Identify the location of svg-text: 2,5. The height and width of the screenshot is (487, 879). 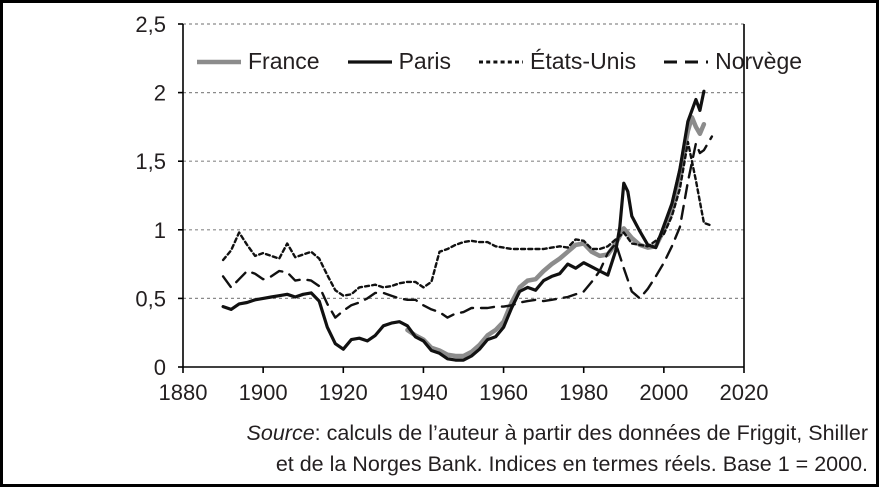
(150, 24).